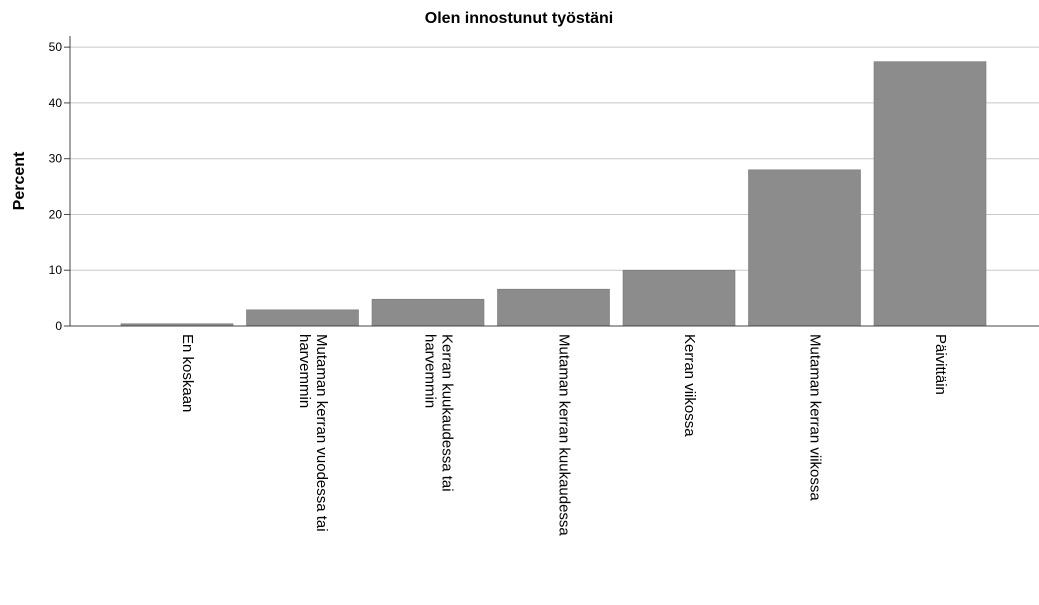 This screenshot has height=605, width=1039. I want to click on y-tick-label: 30, so click(56, 159).